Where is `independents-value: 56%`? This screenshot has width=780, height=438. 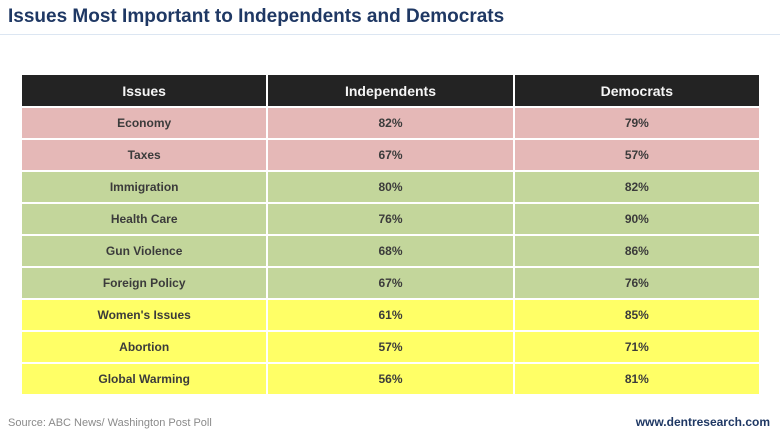
independents-value: 56% is located at coordinates (390, 379).